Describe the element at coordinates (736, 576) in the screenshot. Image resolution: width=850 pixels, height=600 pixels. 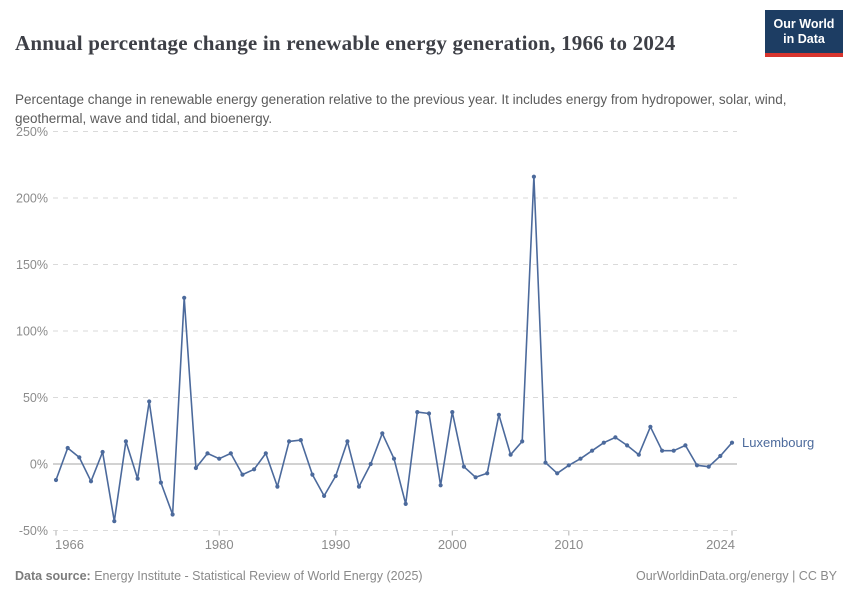
I see `license-note: OurWorldinData.org/energy | CC BY` at that location.